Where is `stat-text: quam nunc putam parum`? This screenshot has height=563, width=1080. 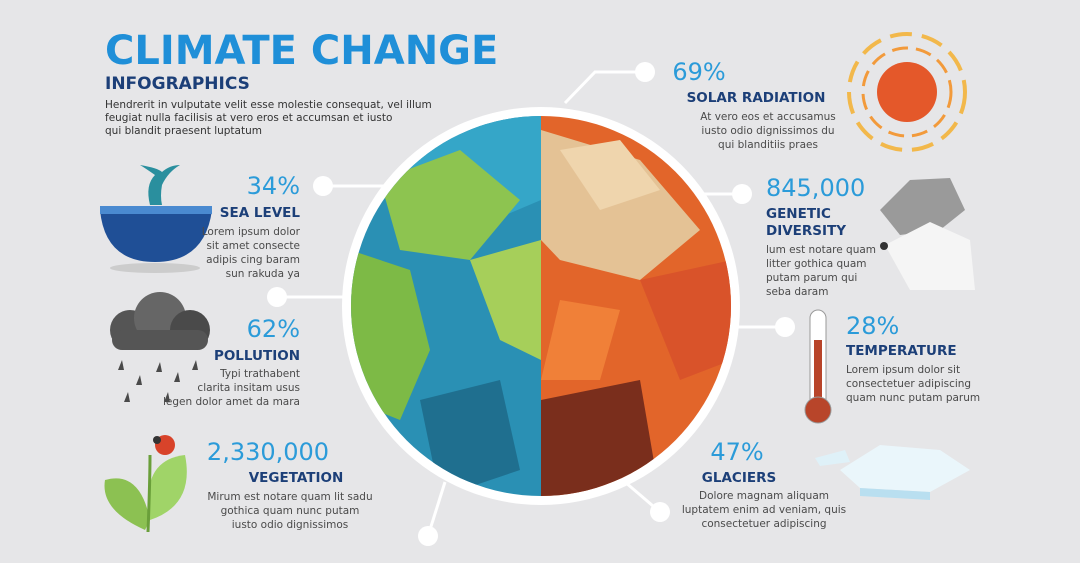
stat-text: quam nunc putam parum is located at coordinates (913, 398).